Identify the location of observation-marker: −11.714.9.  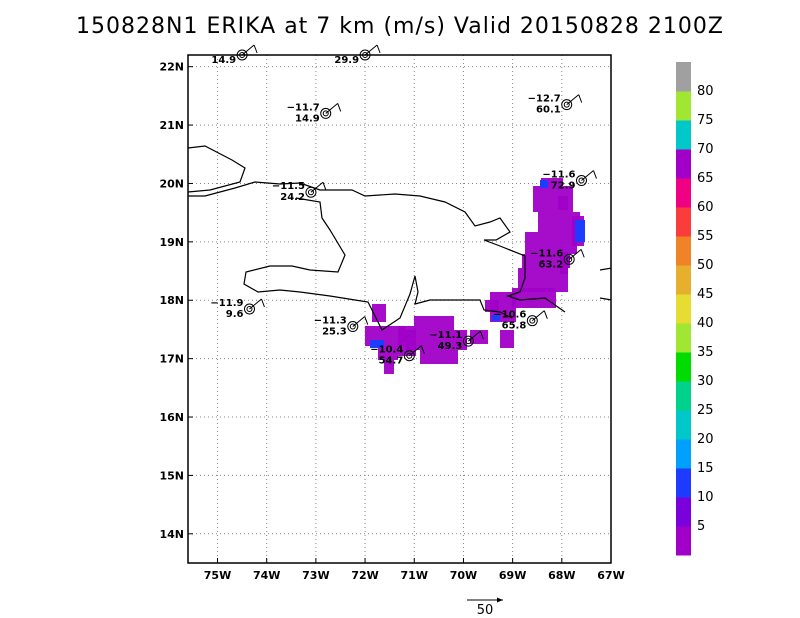
(314, 113).